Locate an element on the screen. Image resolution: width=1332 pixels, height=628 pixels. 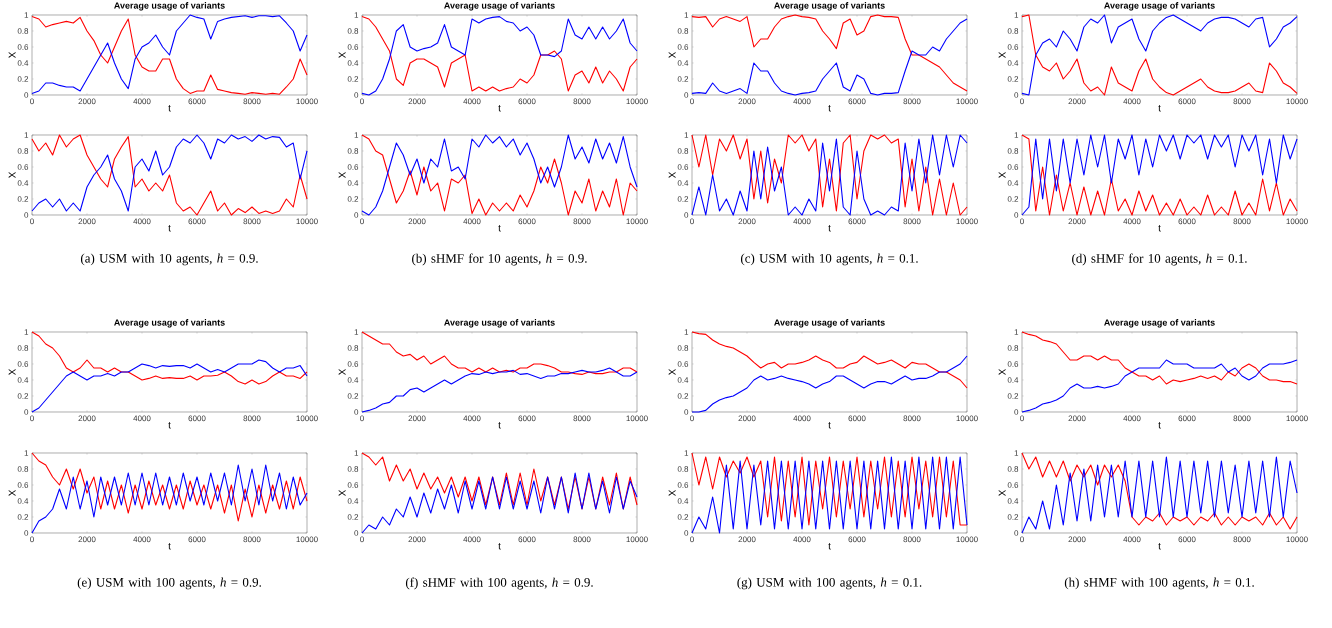
text: (e) USM with 100 agents, h = 0.9. is located at coordinates (169, 583).